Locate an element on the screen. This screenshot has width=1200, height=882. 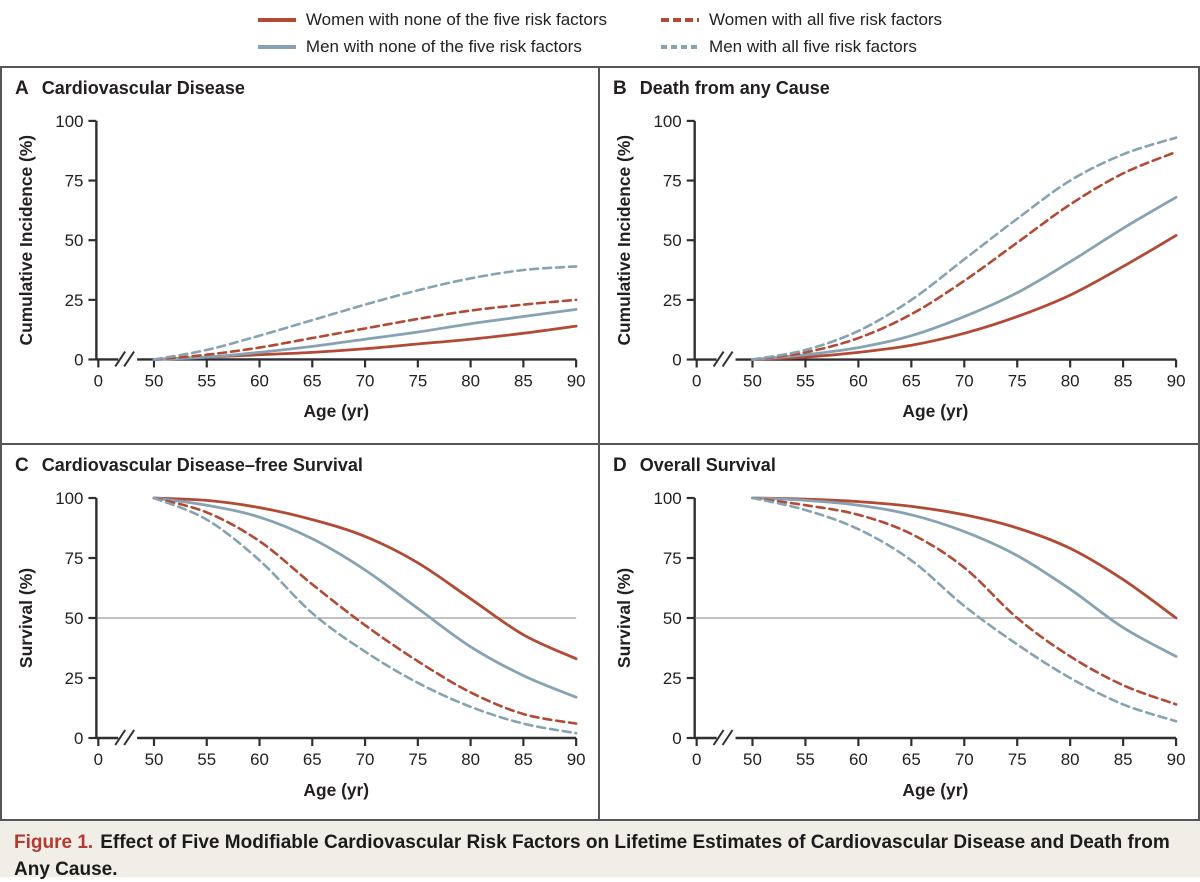
panel-letter: C is located at coordinates (22, 465).